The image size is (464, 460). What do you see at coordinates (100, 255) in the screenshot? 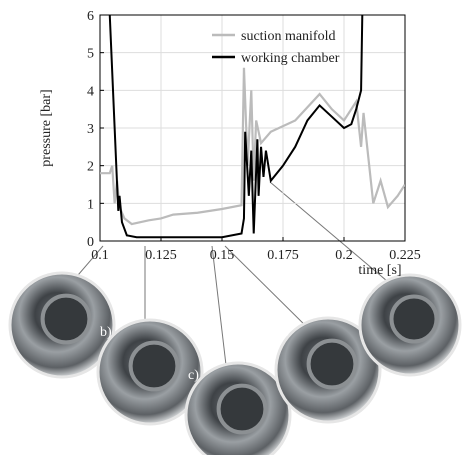
I see `x-tick-label: 0.1` at bounding box center [100, 255].